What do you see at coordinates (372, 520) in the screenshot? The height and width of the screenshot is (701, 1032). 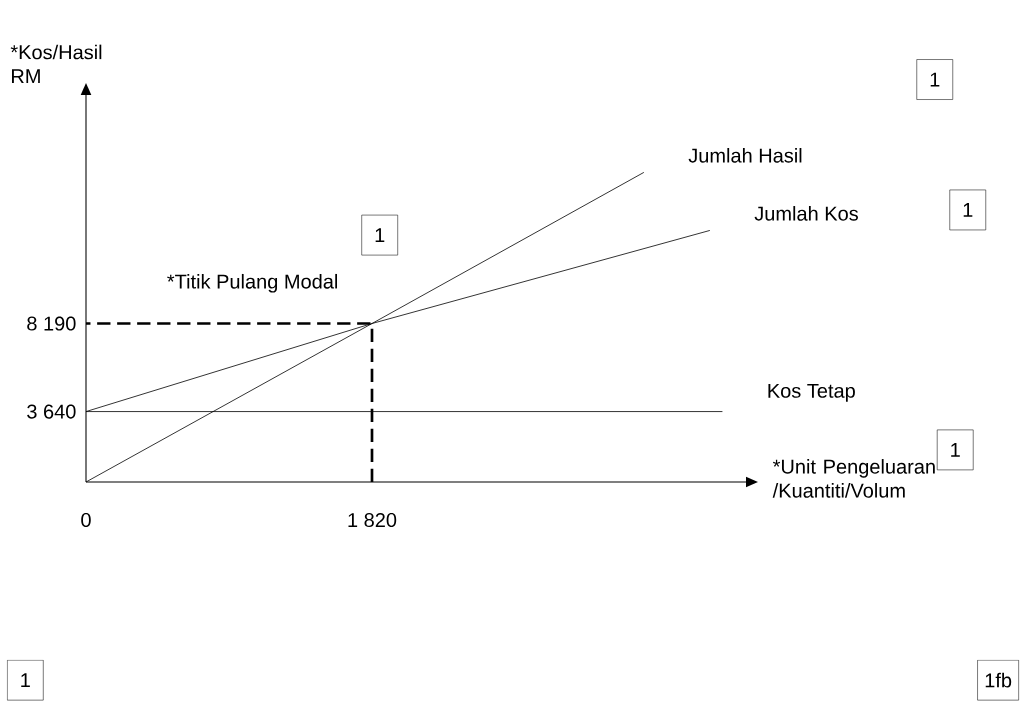 I see `x-tick-label: 1 820` at bounding box center [372, 520].